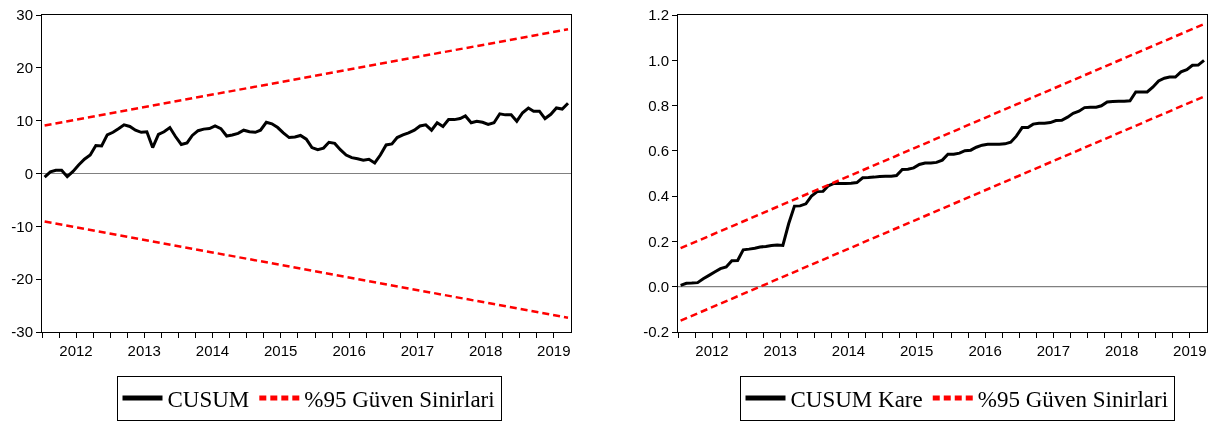  Describe the element at coordinates (658, 196) in the screenshot. I see `y-tick-label: 0.4` at that location.